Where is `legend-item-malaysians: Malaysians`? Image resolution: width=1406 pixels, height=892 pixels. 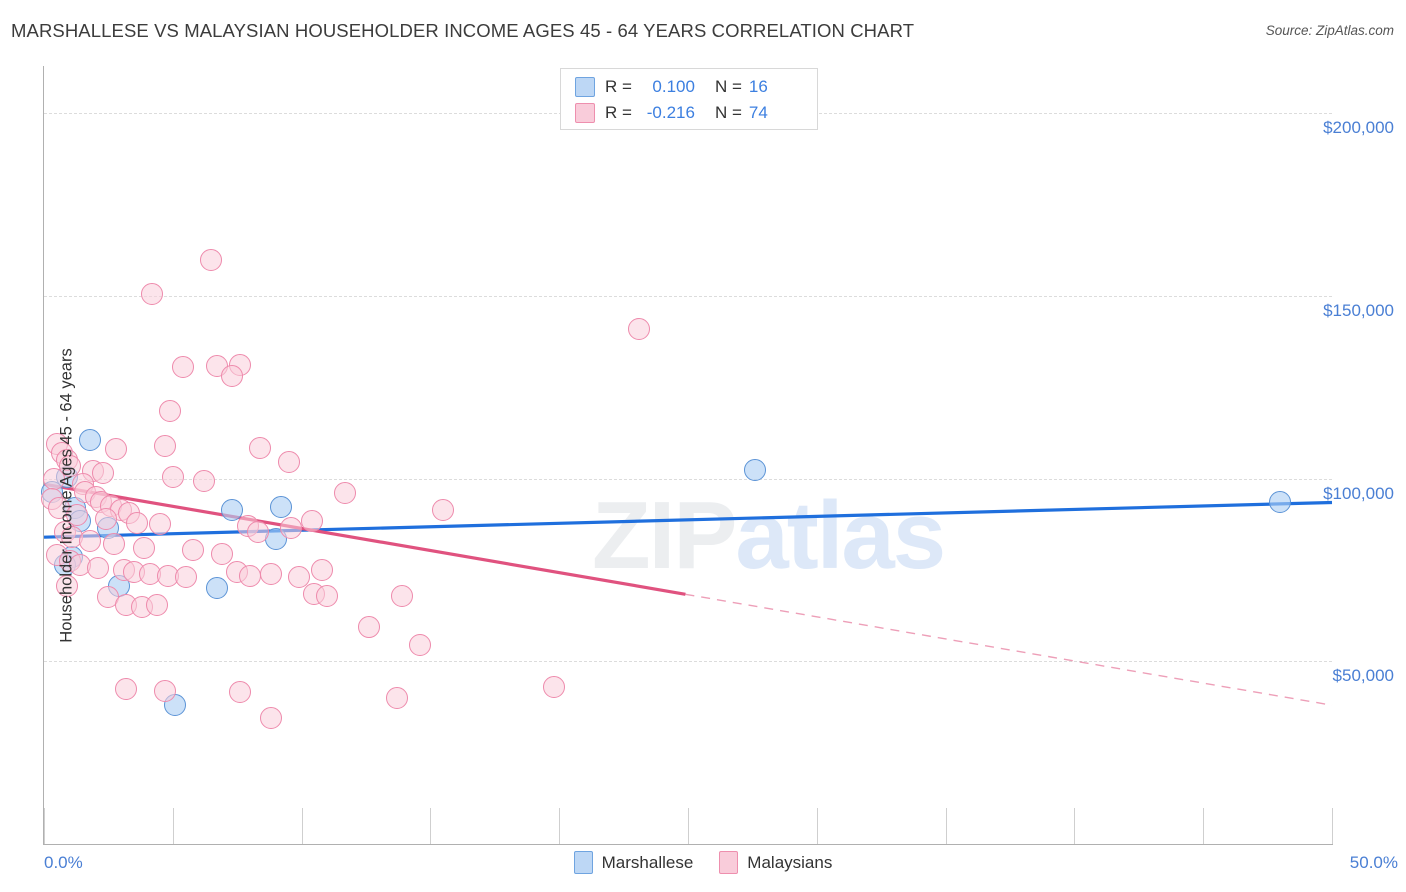 legend-item-malaysians: Malaysians is located at coordinates (775, 862).